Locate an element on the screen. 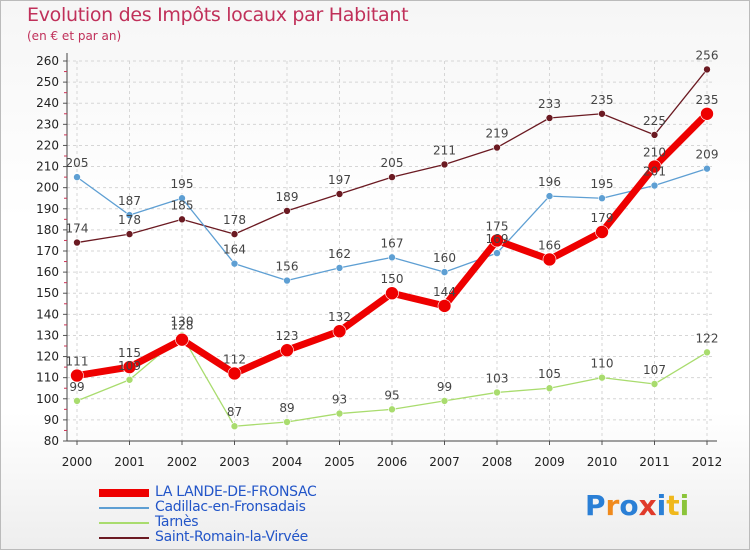 Image resolution: width=750 pixels, height=550 pixels. y-tick-label: 260 is located at coordinates (47, 61).